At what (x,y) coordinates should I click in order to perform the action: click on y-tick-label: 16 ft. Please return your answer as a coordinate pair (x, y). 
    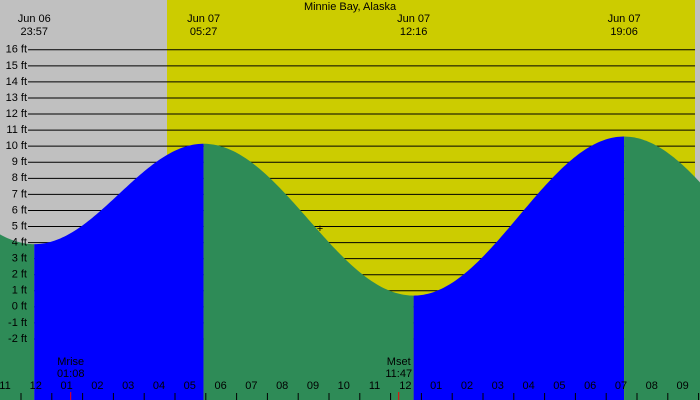
    Looking at the image, I should click on (16, 50).